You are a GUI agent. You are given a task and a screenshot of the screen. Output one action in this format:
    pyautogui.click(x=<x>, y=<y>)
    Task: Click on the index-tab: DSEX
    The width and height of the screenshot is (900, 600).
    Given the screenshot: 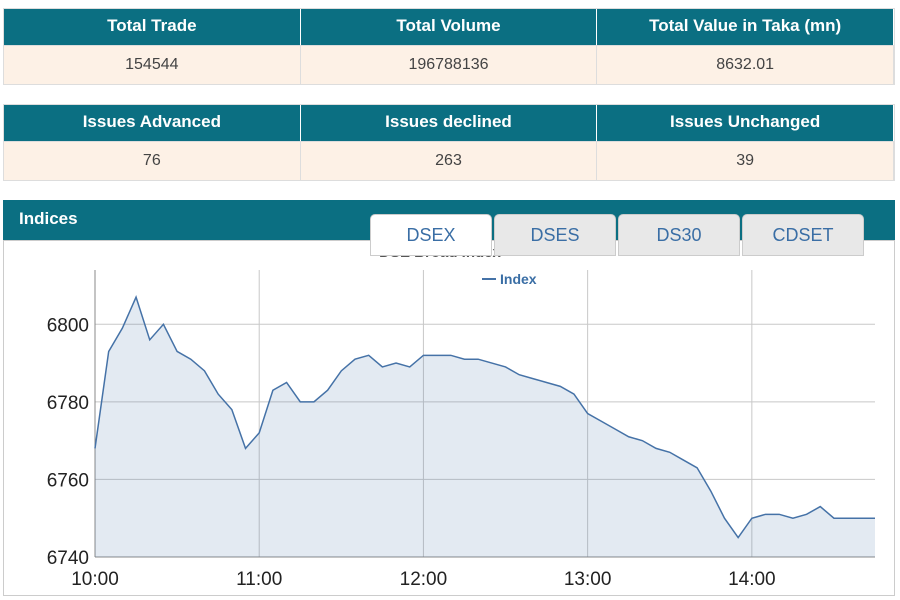 What is the action you would take?
    pyautogui.click(x=431, y=235)
    